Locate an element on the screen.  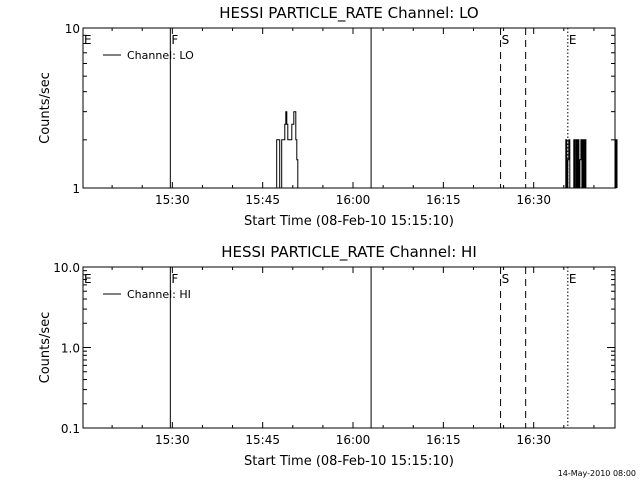
y-tick-label: 10 is located at coordinates (72, 29).